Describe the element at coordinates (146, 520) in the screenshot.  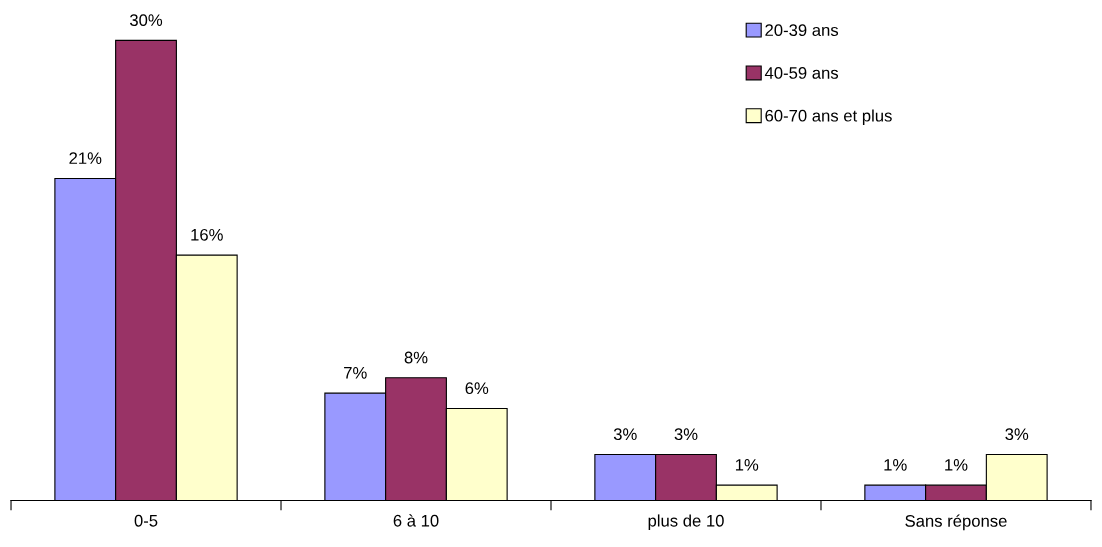
I see `x-tick-label: 0-5` at that location.